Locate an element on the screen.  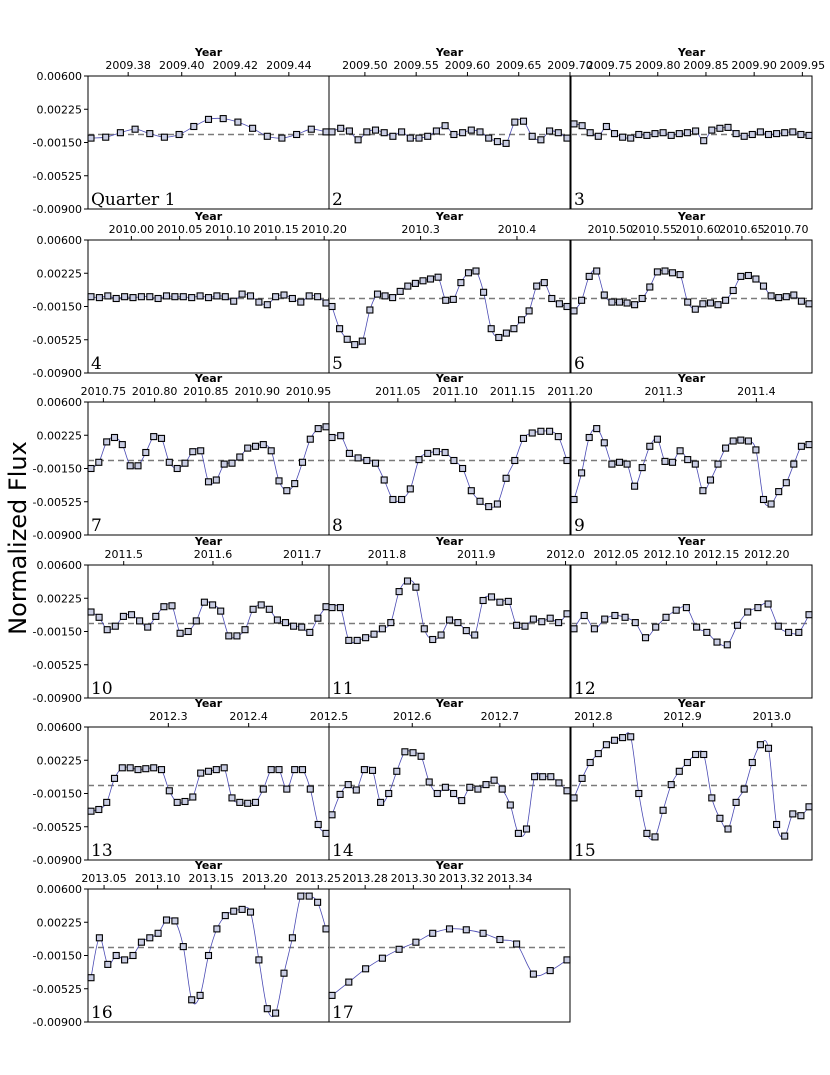
x-tick-label: 2010.65 is located at coordinates (742, 229).